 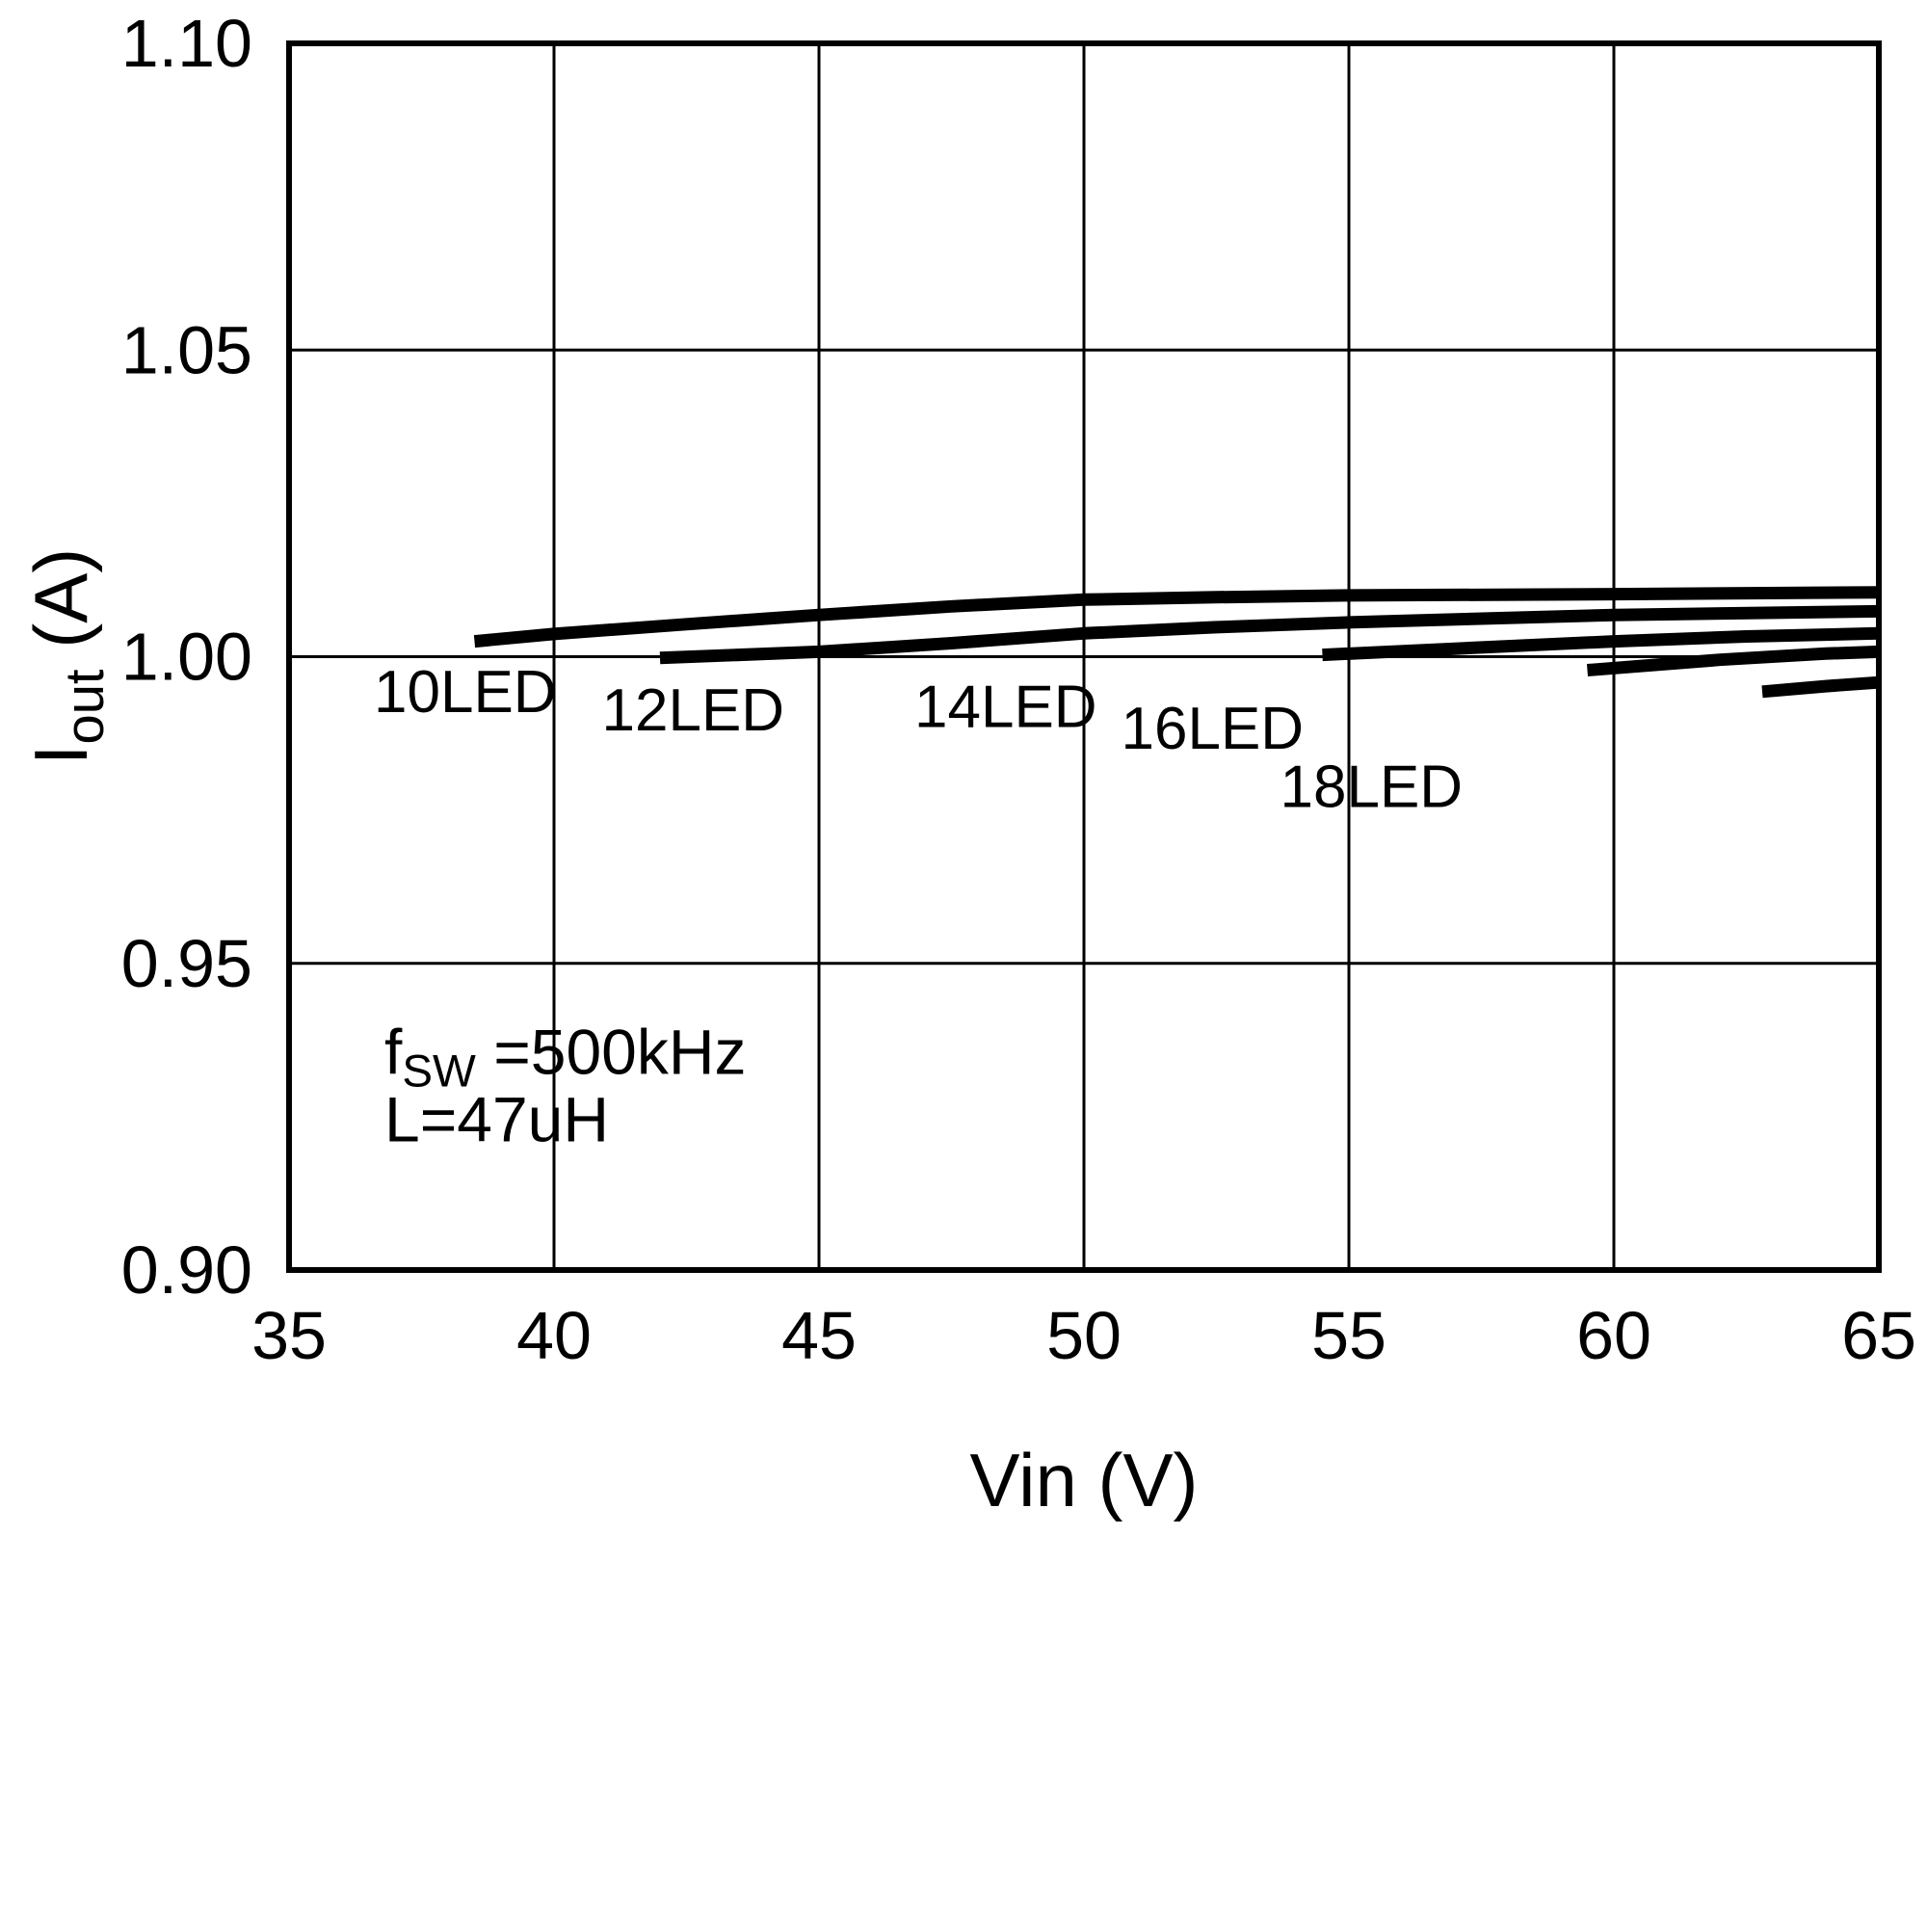 What do you see at coordinates (66, 656) in the screenshot?
I see `y-axis-title: Iout (A)` at bounding box center [66, 656].